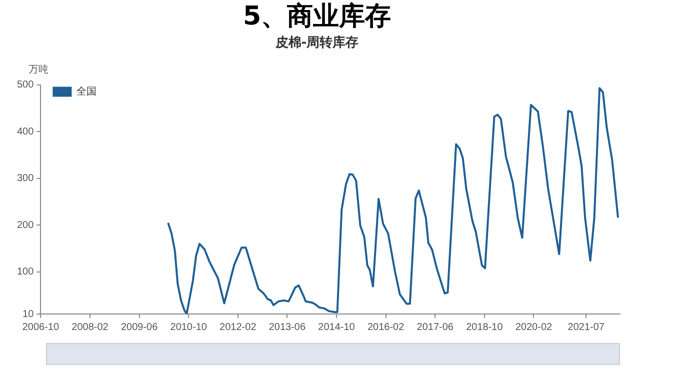  What do you see at coordinates (386, 327) in the screenshot?
I see `x-tick-label: 2016-02` at bounding box center [386, 327].